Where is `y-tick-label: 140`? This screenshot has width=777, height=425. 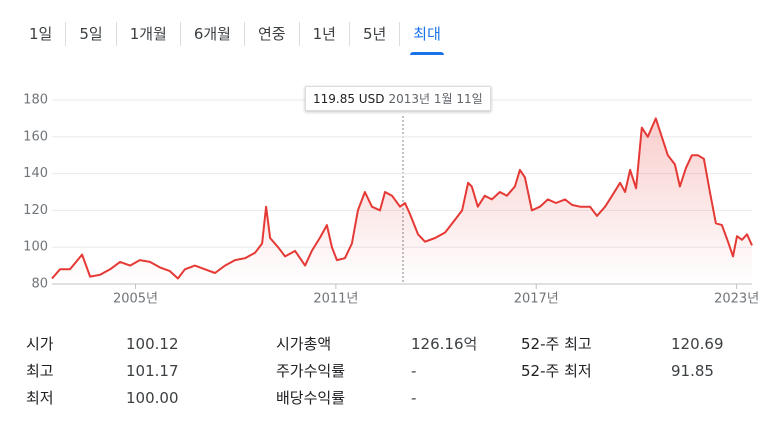 y-tick-label: 140 is located at coordinates (35, 173).